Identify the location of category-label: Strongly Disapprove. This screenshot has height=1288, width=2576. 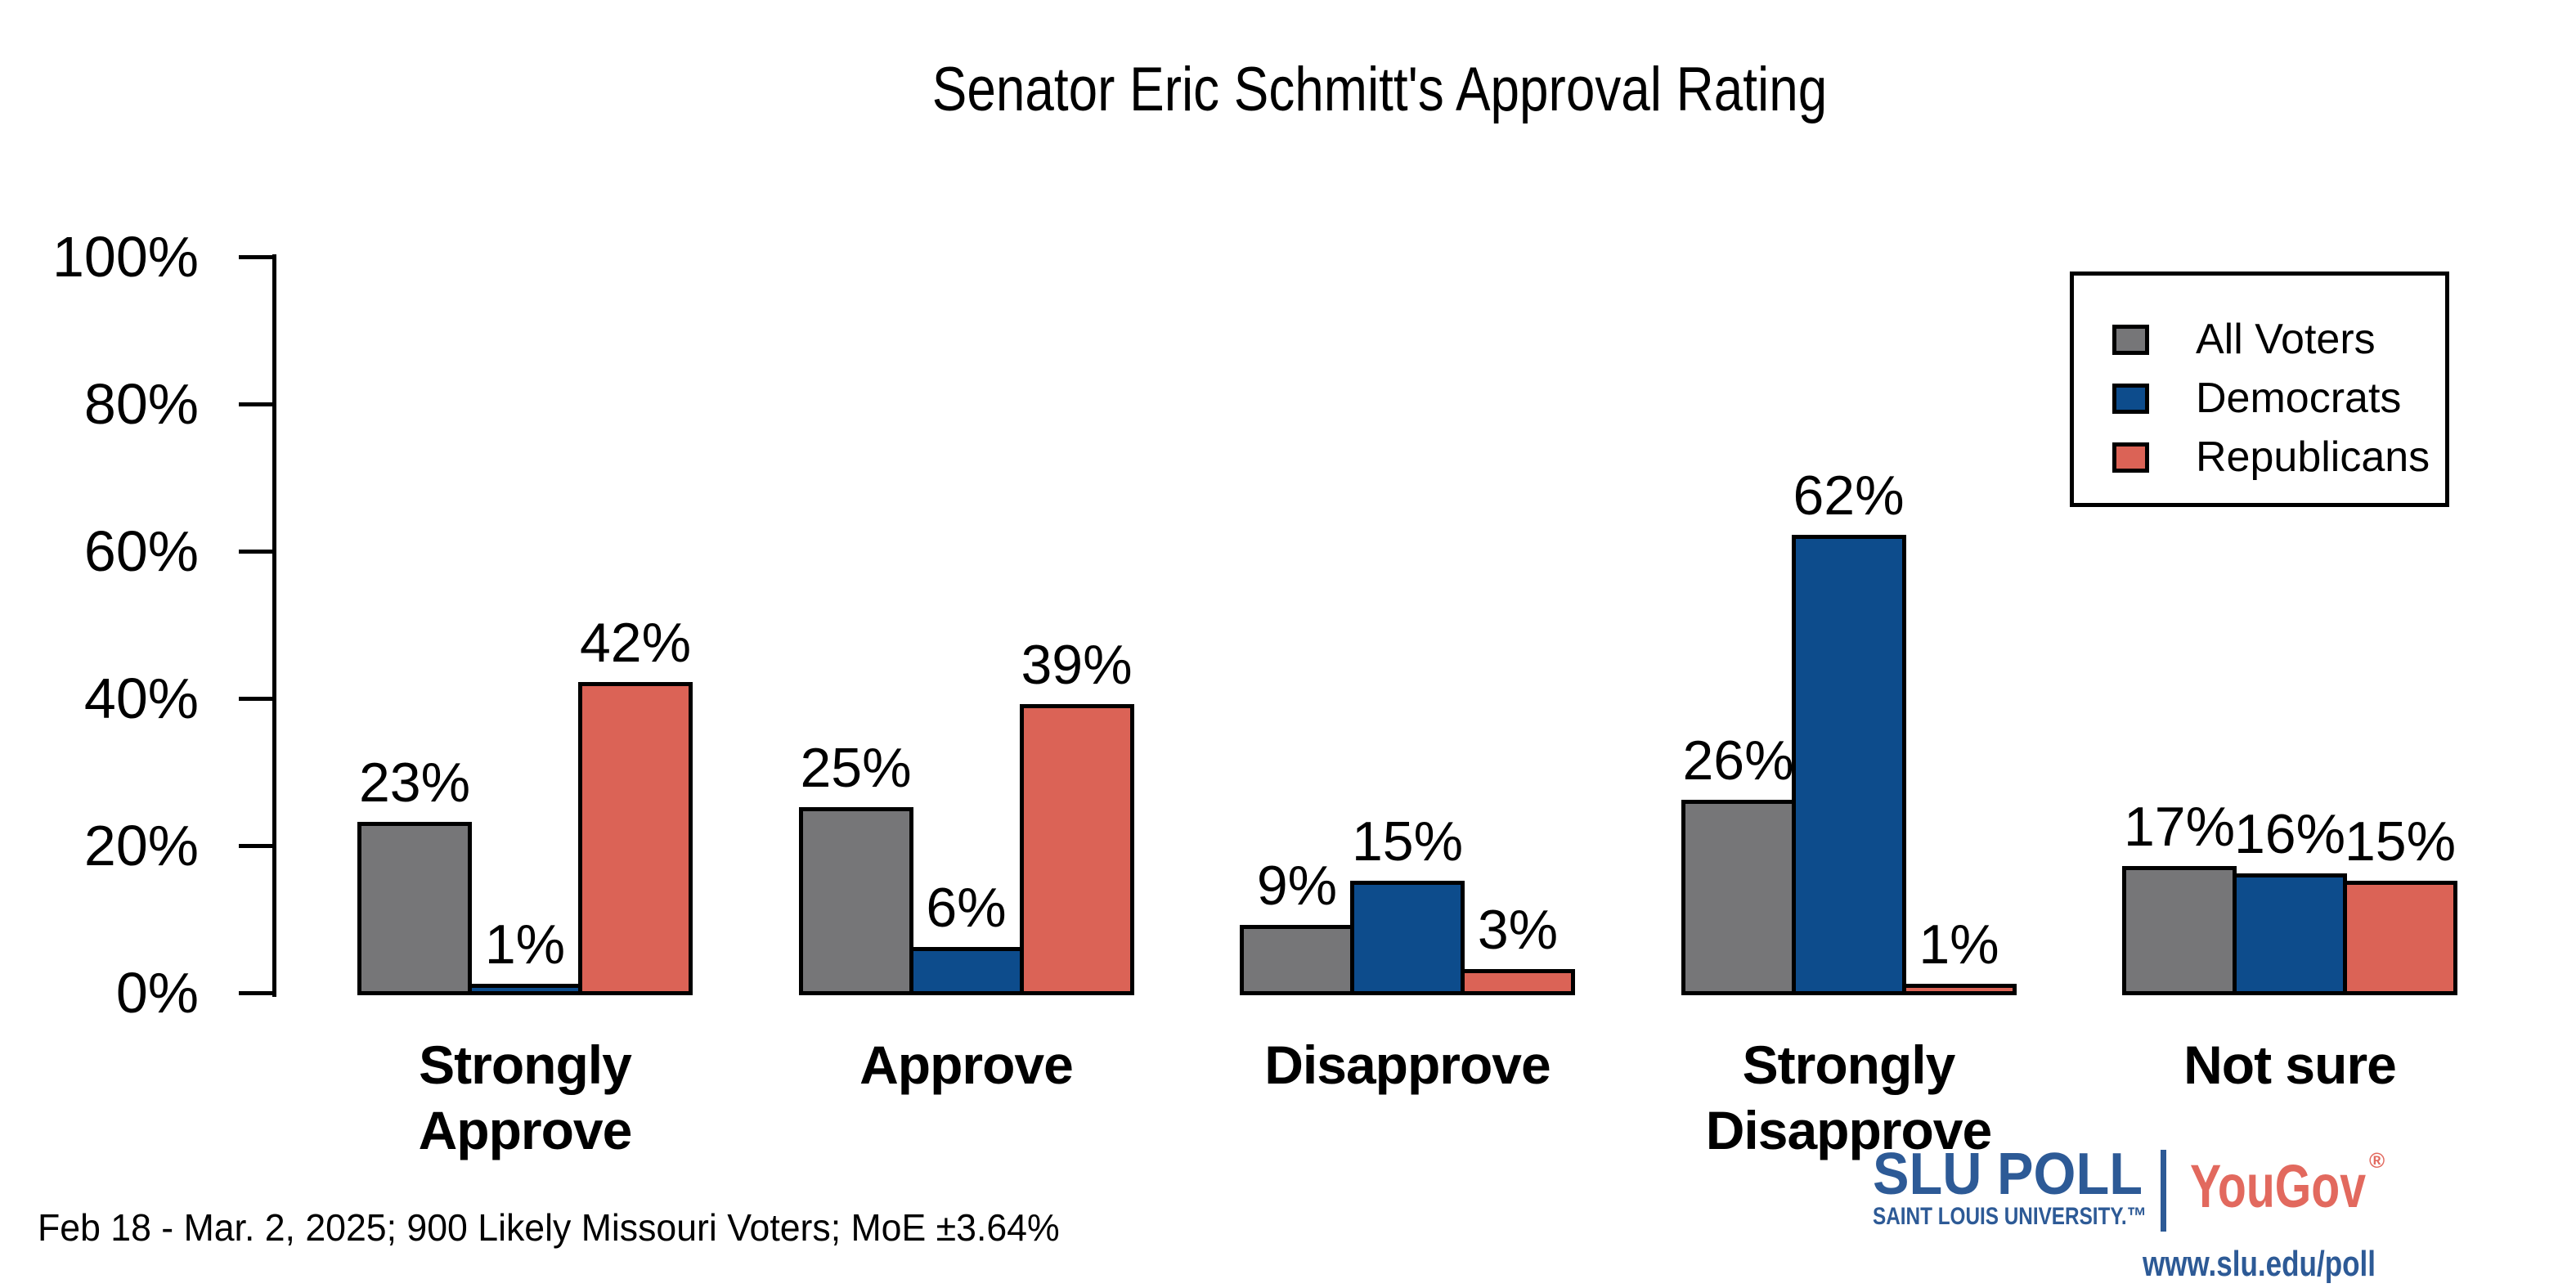
(1849, 1097).